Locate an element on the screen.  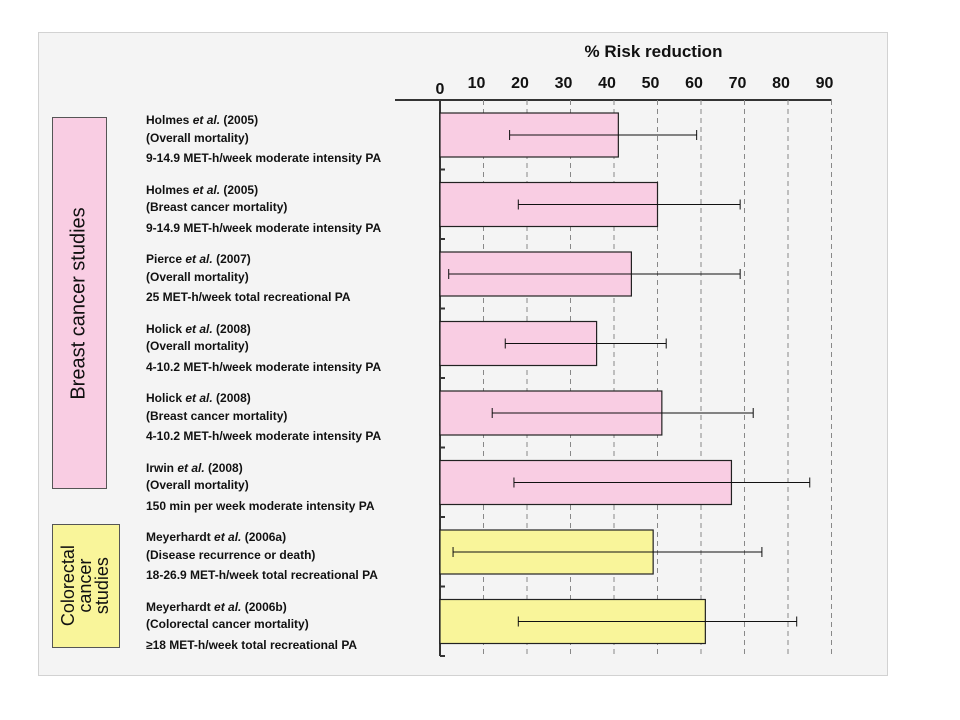
study-citation: Pierce et al. (2007) is located at coordinates (248, 260).